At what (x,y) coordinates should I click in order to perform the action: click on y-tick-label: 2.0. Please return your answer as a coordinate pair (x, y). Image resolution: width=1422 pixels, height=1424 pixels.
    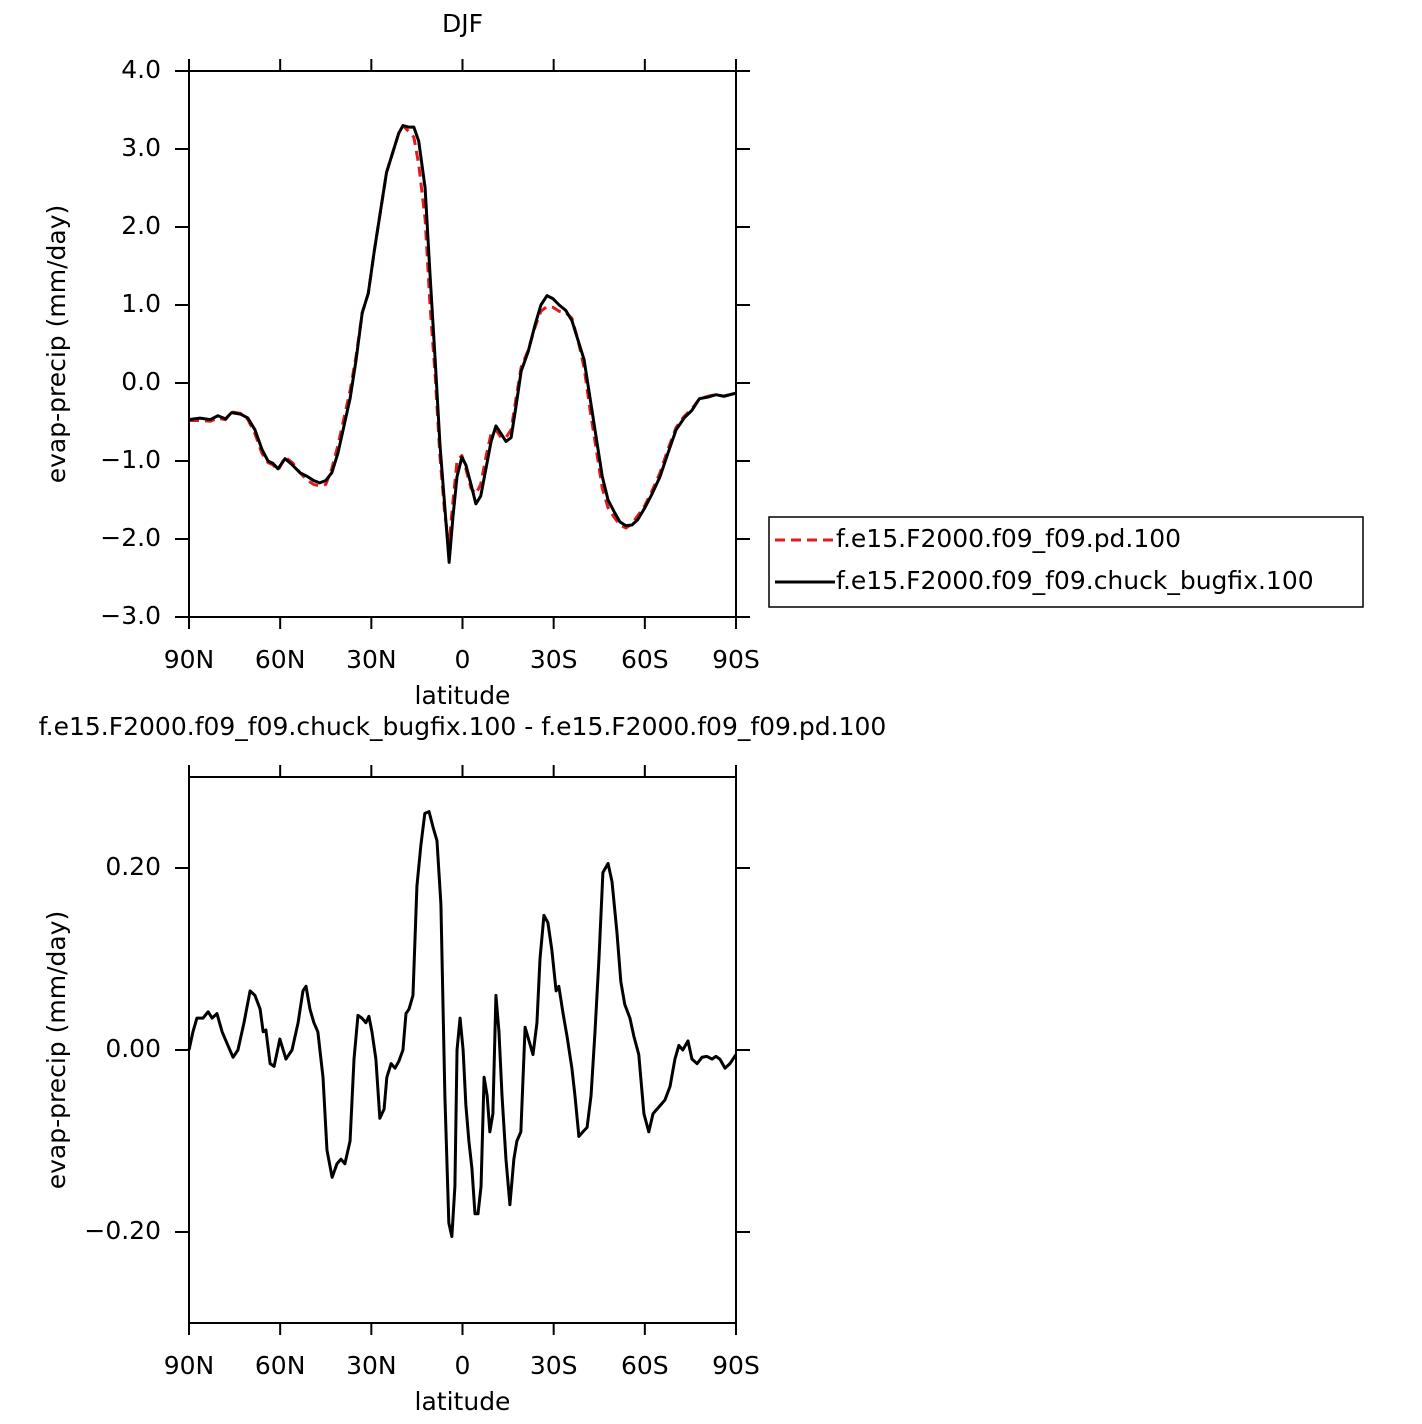
    Looking at the image, I should click on (141, 225).